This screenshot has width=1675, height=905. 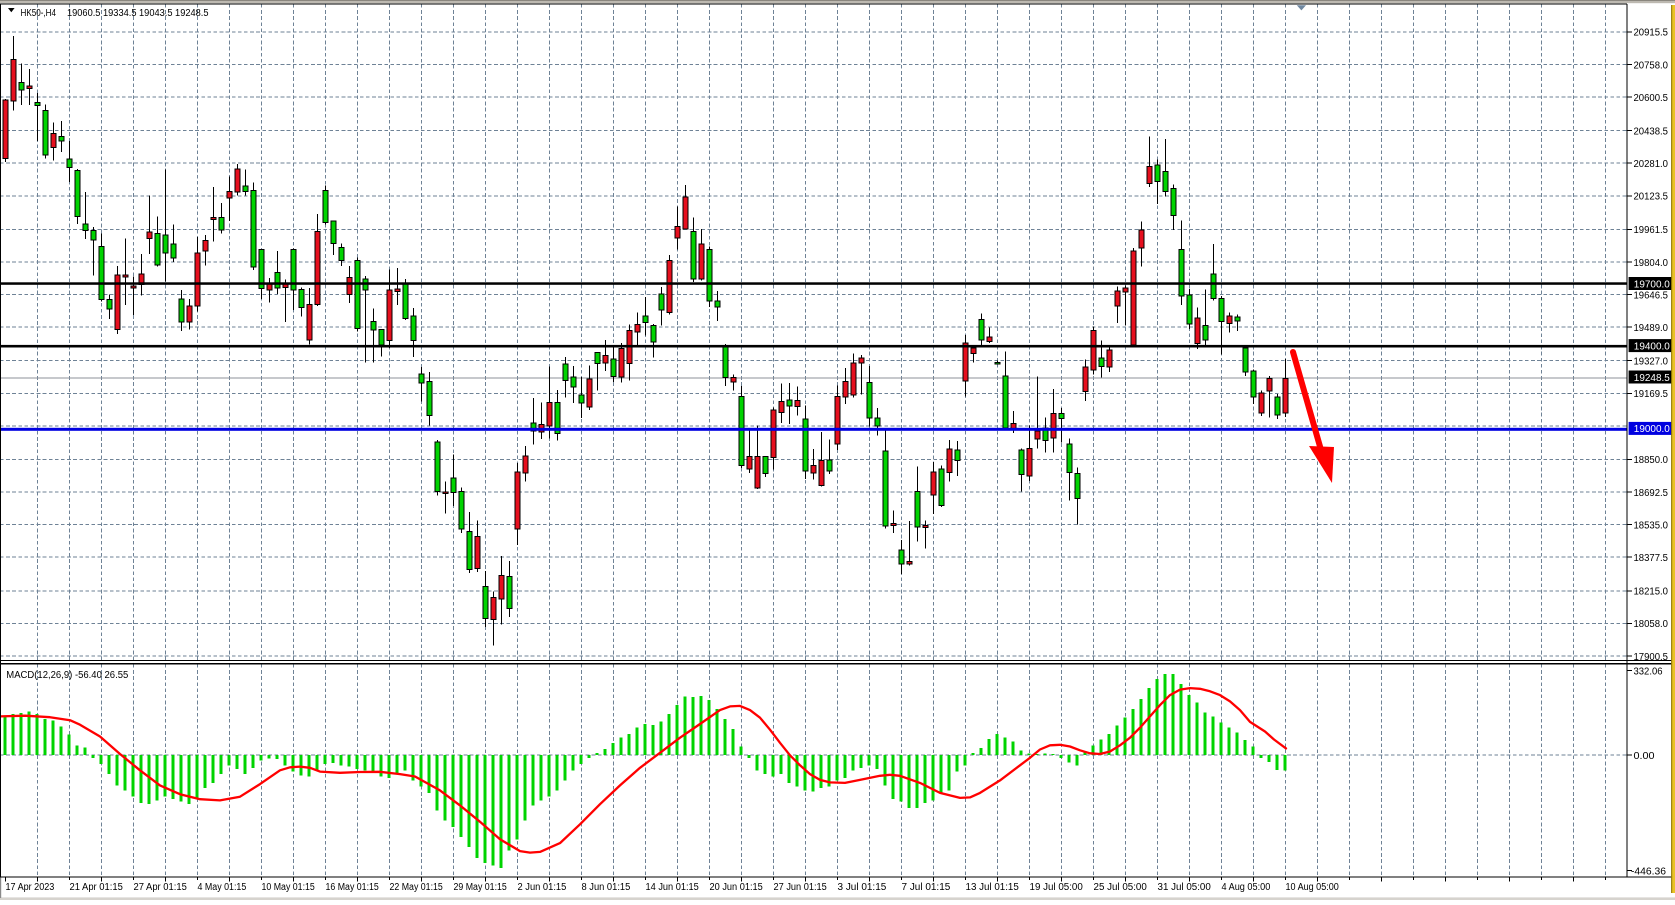 I want to click on svg-text: 18058.0, so click(x=1651, y=624).